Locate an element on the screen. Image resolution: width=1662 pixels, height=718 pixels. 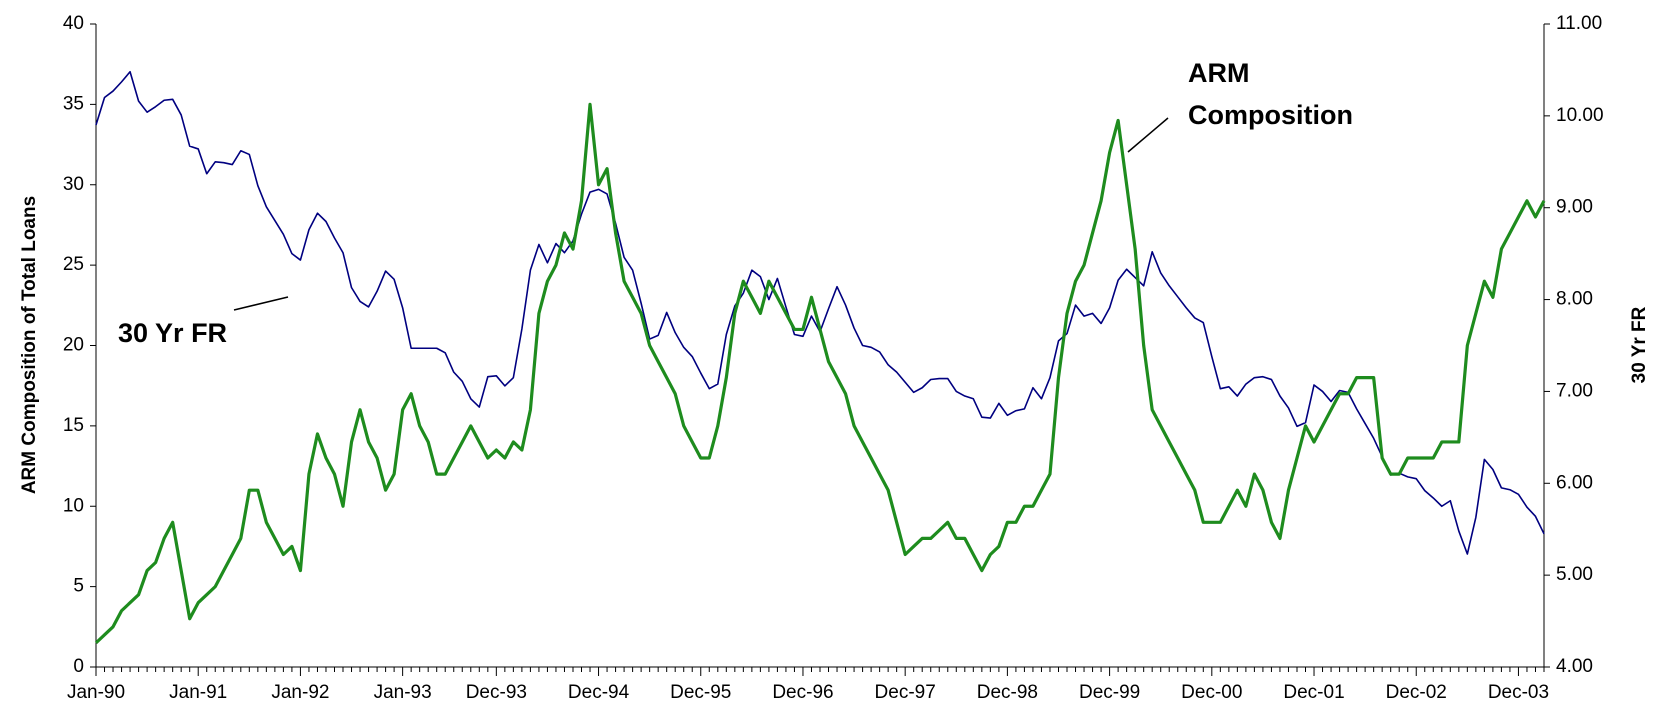
x-tick-label: Dec-98 is located at coordinates (1007, 692).